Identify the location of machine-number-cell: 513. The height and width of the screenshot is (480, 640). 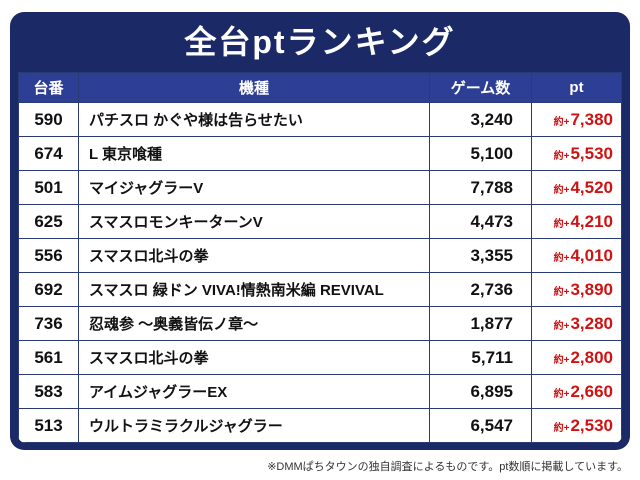
(48, 425).